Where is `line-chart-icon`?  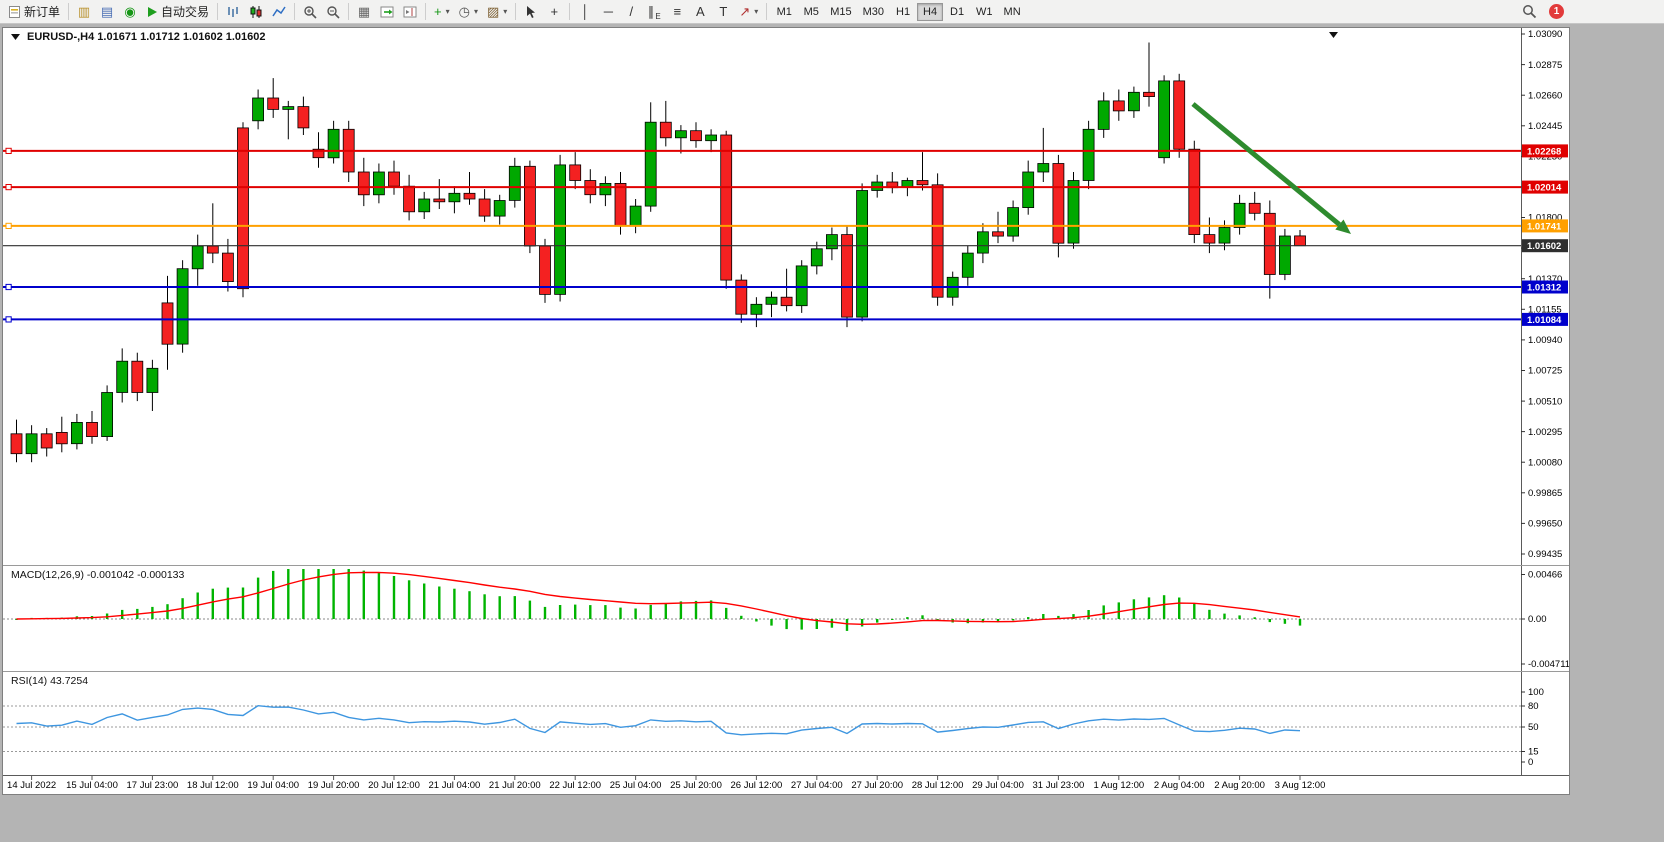
line-chart-icon is located at coordinates (279, 12).